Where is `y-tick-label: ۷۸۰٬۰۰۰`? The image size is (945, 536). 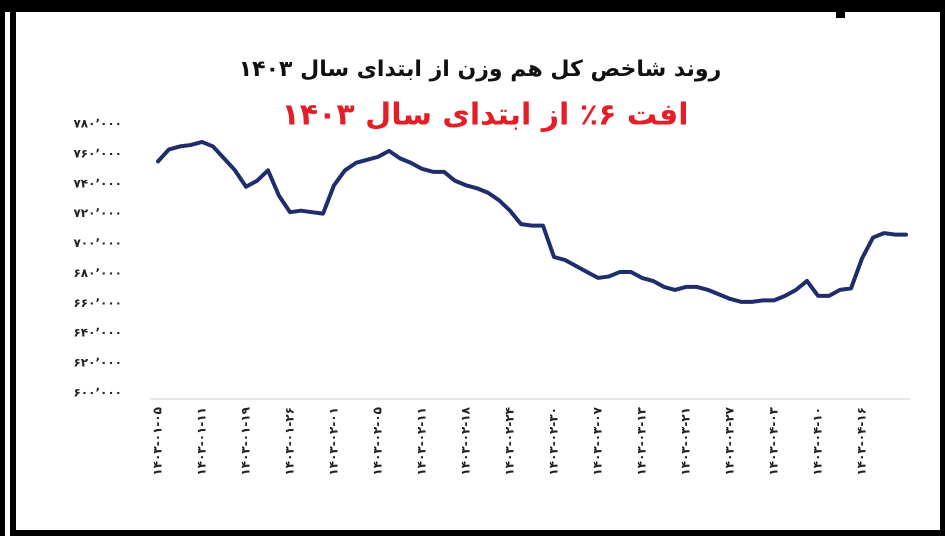
y-tick-label: ۷۸۰٬۰۰۰ is located at coordinates (97, 124).